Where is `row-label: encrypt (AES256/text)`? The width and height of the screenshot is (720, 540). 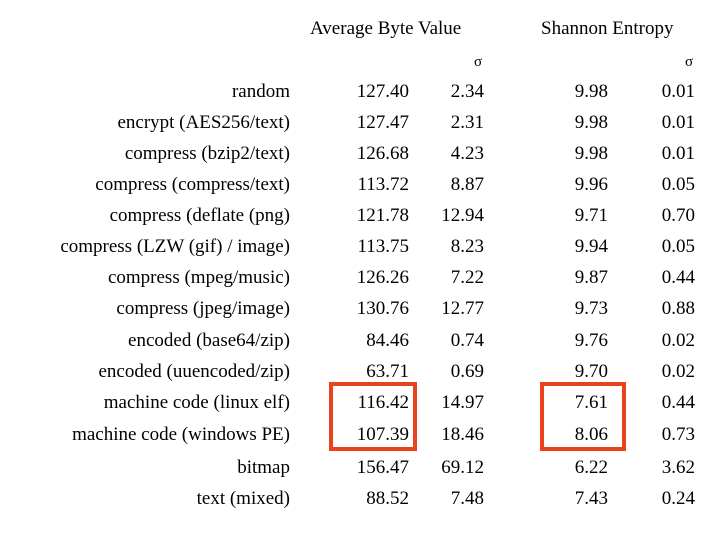
row-label: encrypt (AES256/text) is located at coordinates (203, 122).